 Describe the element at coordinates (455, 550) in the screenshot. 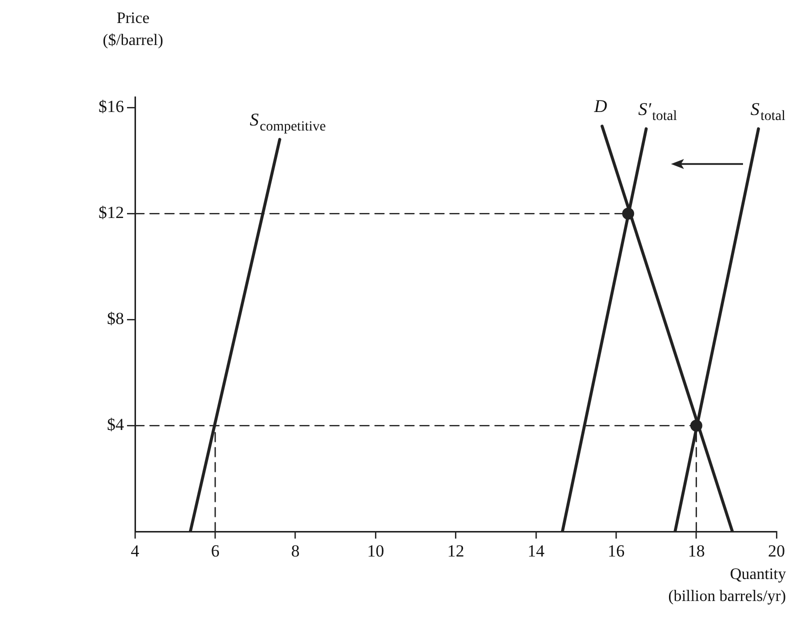

I see `x-tick-label: 12` at that location.